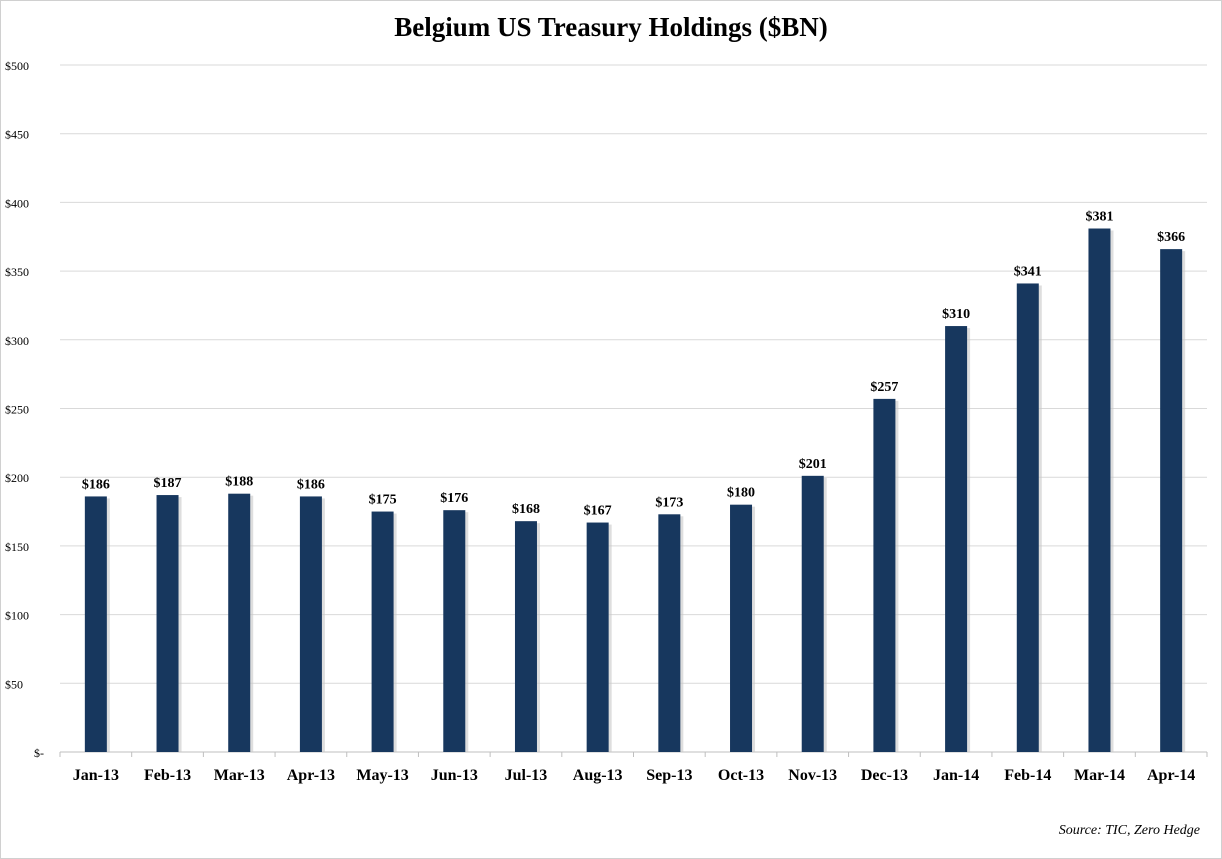 The height and width of the screenshot is (859, 1222). What do you see at coordinates (39, 753) in the screenshot?
I see `y-tick-label: $-` at bounding box center [39, 753].